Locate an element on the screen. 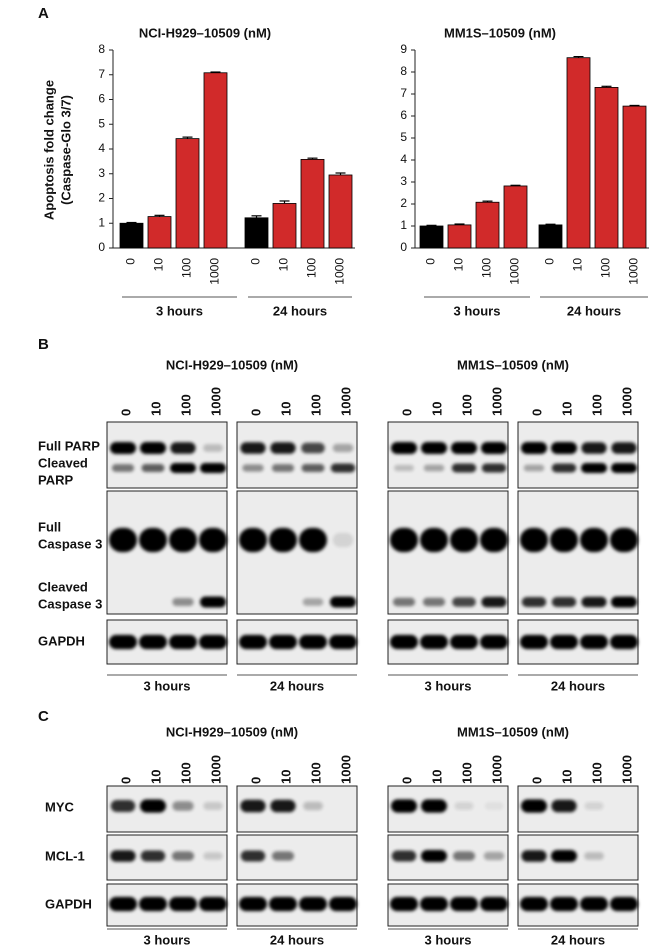  panel-label: B is located at coordinates (43, 344).